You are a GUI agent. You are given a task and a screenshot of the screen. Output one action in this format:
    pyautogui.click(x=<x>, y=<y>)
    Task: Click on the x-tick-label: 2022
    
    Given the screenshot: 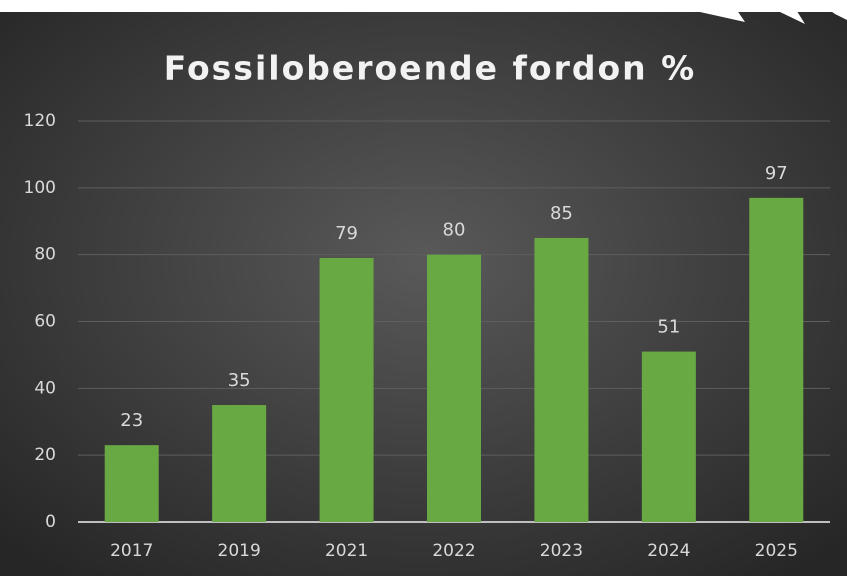 What is the action you would take?
    pyautogui.click(x=453, y=551)
    